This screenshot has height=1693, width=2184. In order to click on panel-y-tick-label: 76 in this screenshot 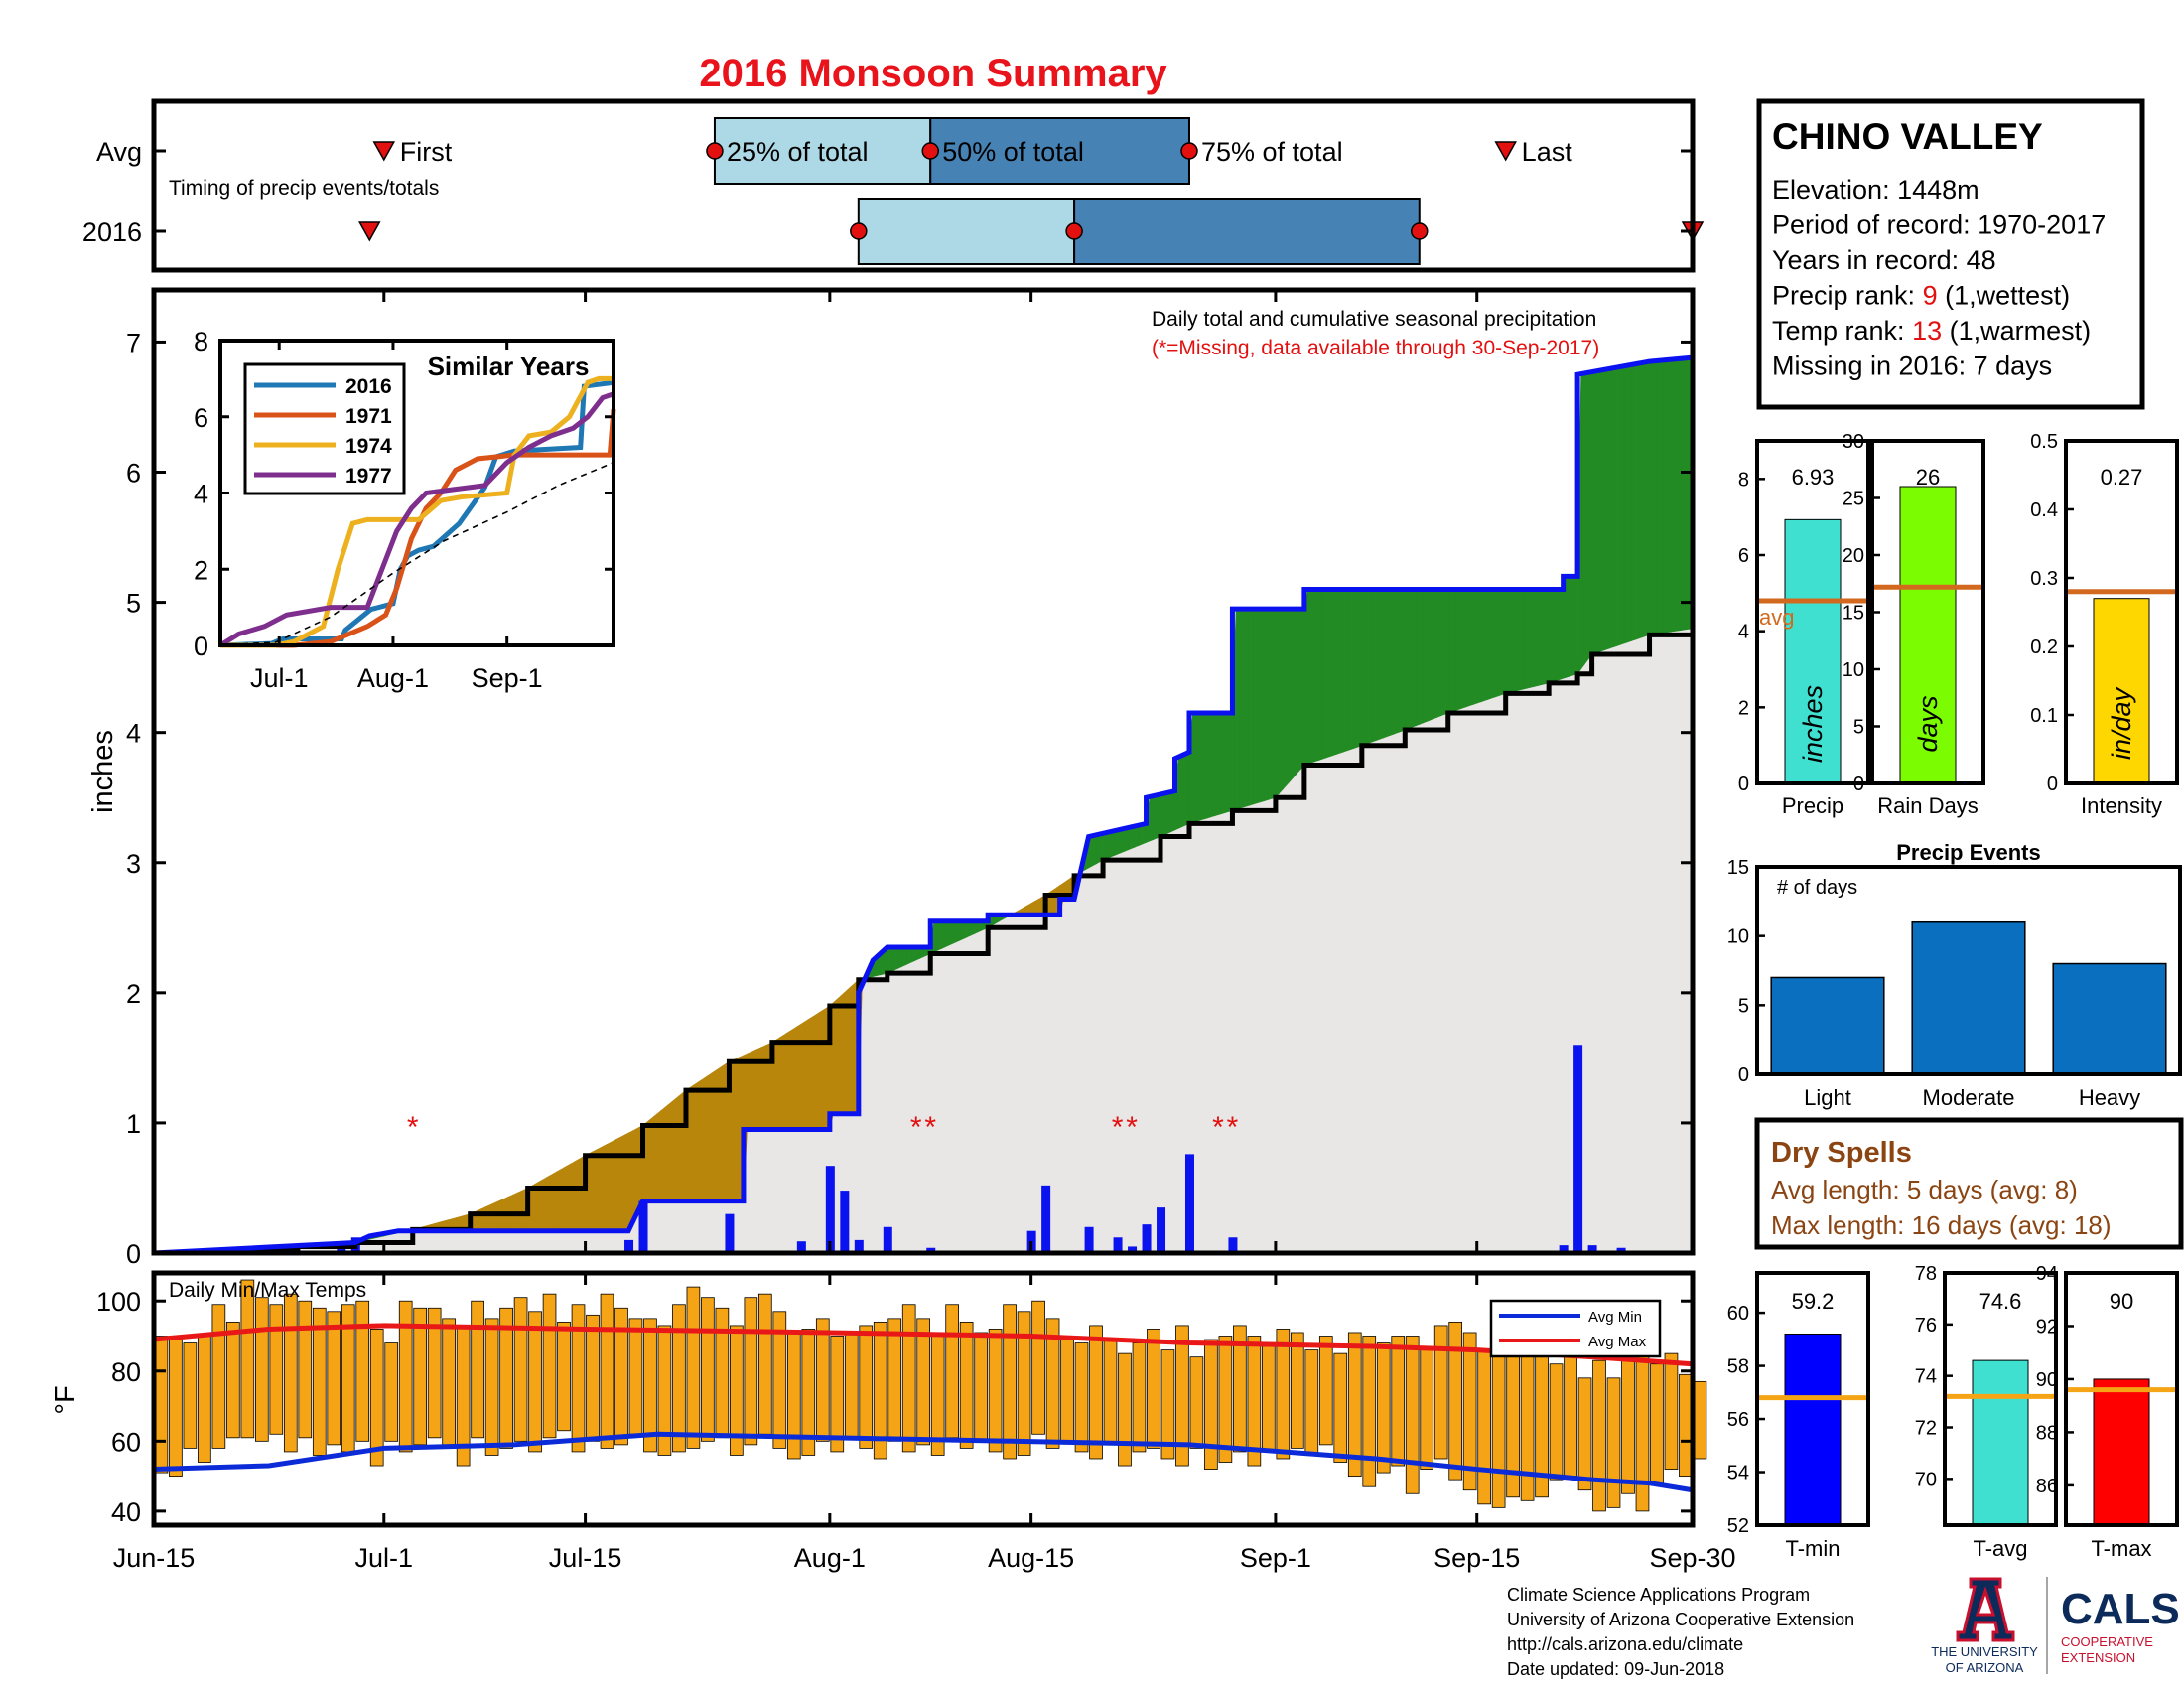, I will do `click(1926, 1326)`.